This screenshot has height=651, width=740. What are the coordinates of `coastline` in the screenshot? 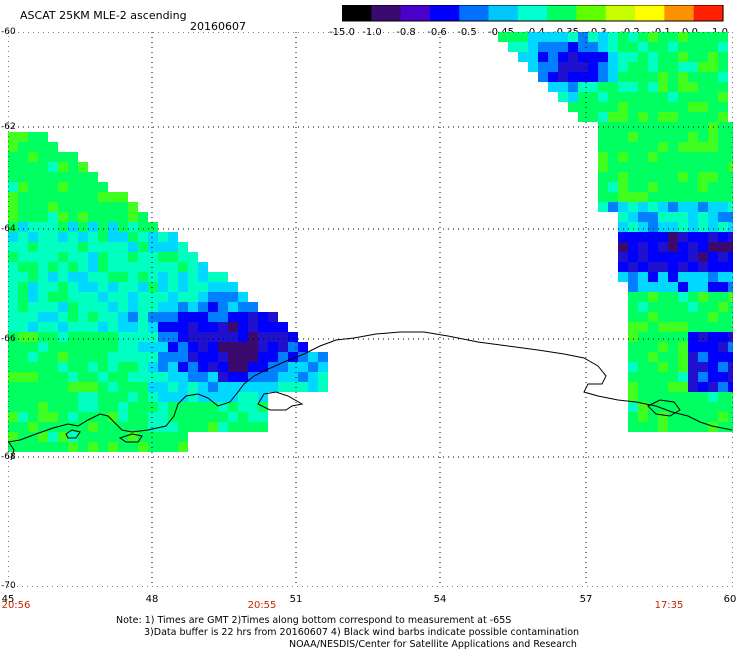 It's located at (73, 434).